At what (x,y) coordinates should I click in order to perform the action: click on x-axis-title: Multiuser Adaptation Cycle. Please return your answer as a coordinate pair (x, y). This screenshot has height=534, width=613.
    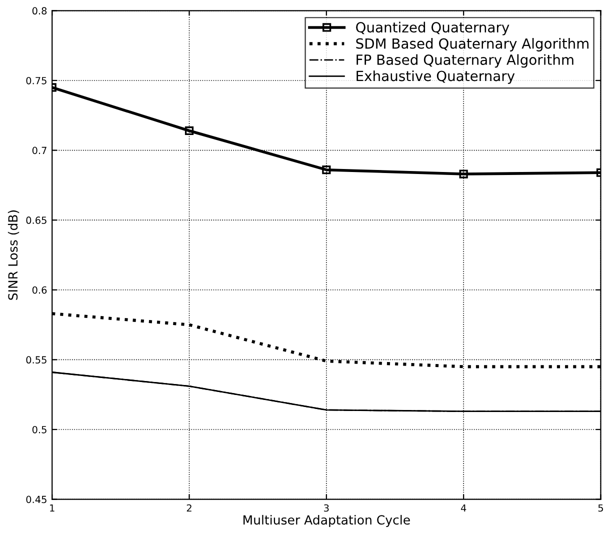
    Looking at the image, I should click on (327, 521).